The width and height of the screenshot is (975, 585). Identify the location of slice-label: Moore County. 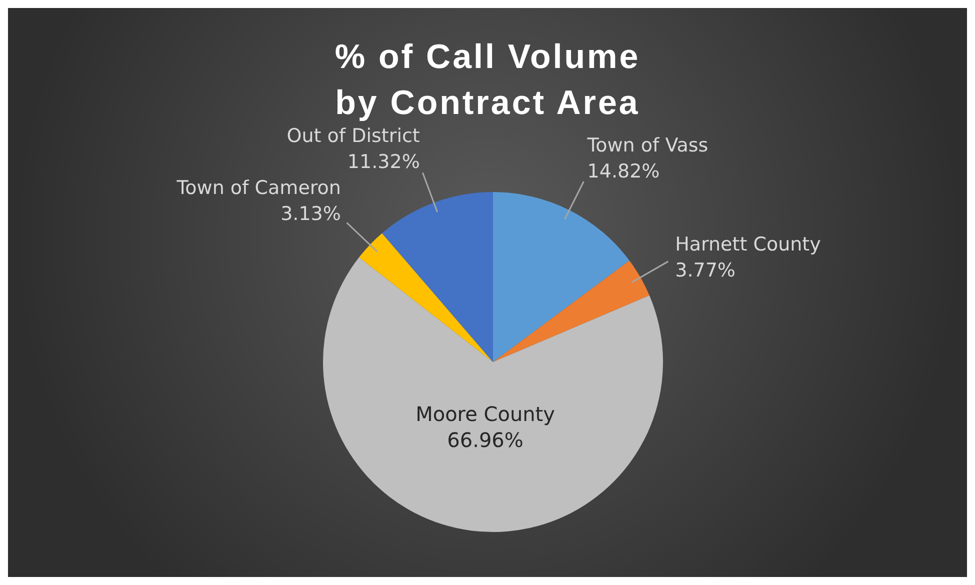
(486, 414).